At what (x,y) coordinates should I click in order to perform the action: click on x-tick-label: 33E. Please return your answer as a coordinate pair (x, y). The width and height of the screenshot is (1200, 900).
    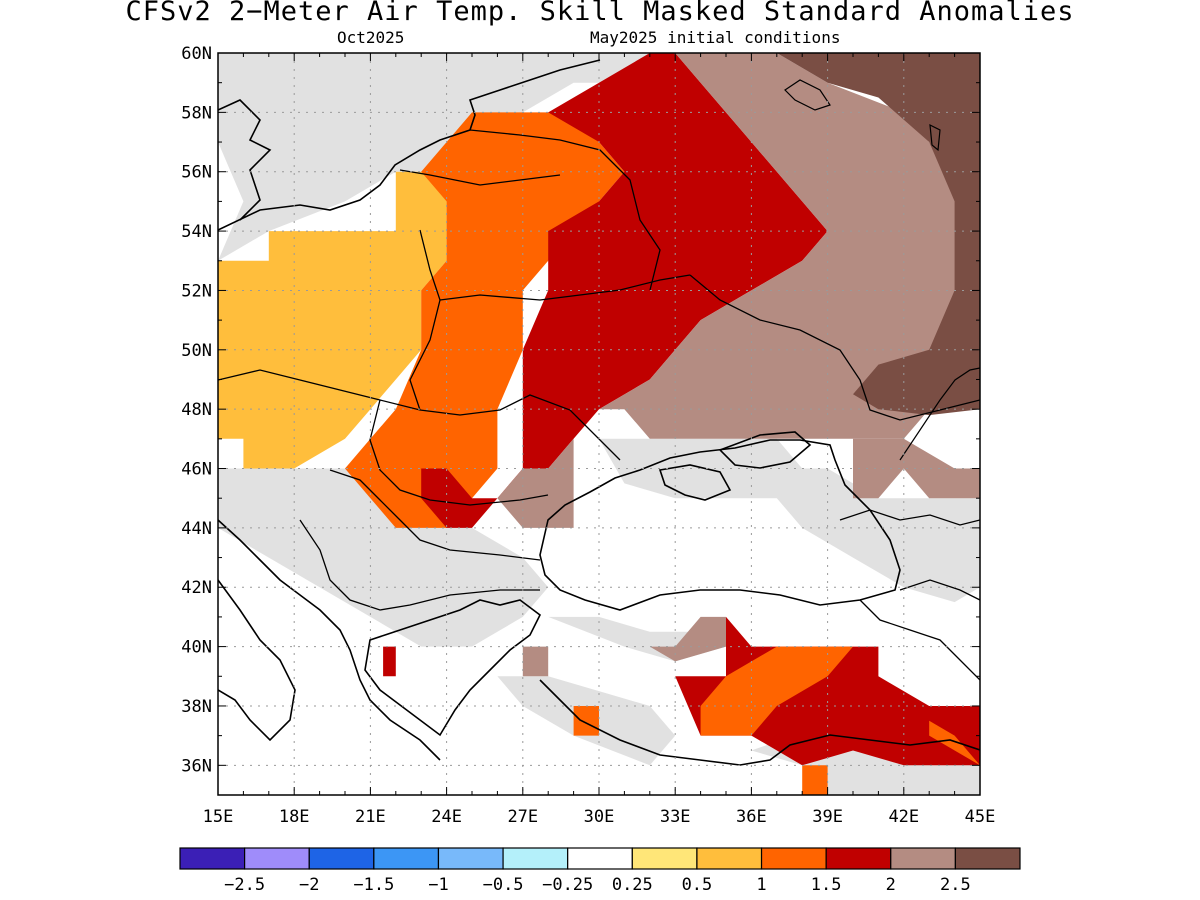
    Looking at the image, I should click on (675, 817).